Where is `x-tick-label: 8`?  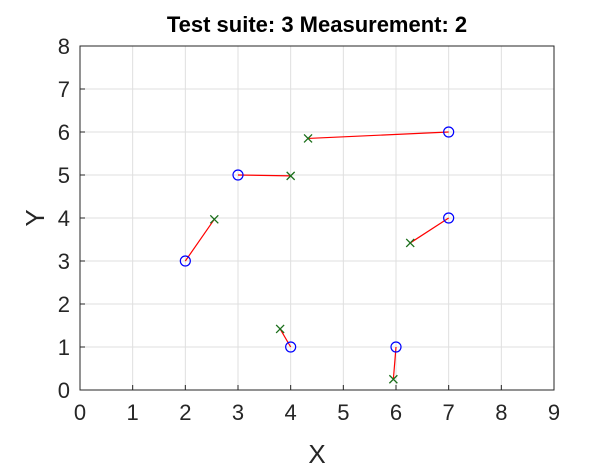 x-tick-label: 8 is located at coordinates (501, 412).